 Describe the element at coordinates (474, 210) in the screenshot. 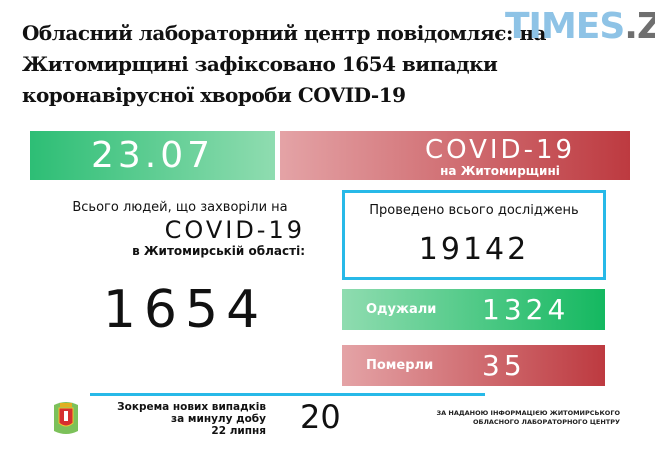

I see `tests-label: Проведено всього досліджень` at that location.